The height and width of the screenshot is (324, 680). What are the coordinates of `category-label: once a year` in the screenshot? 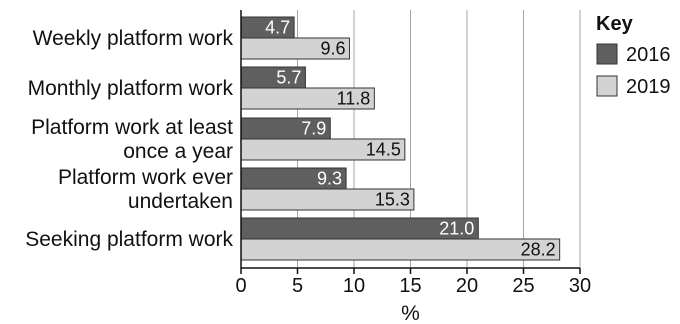 It's located at (178, 151).